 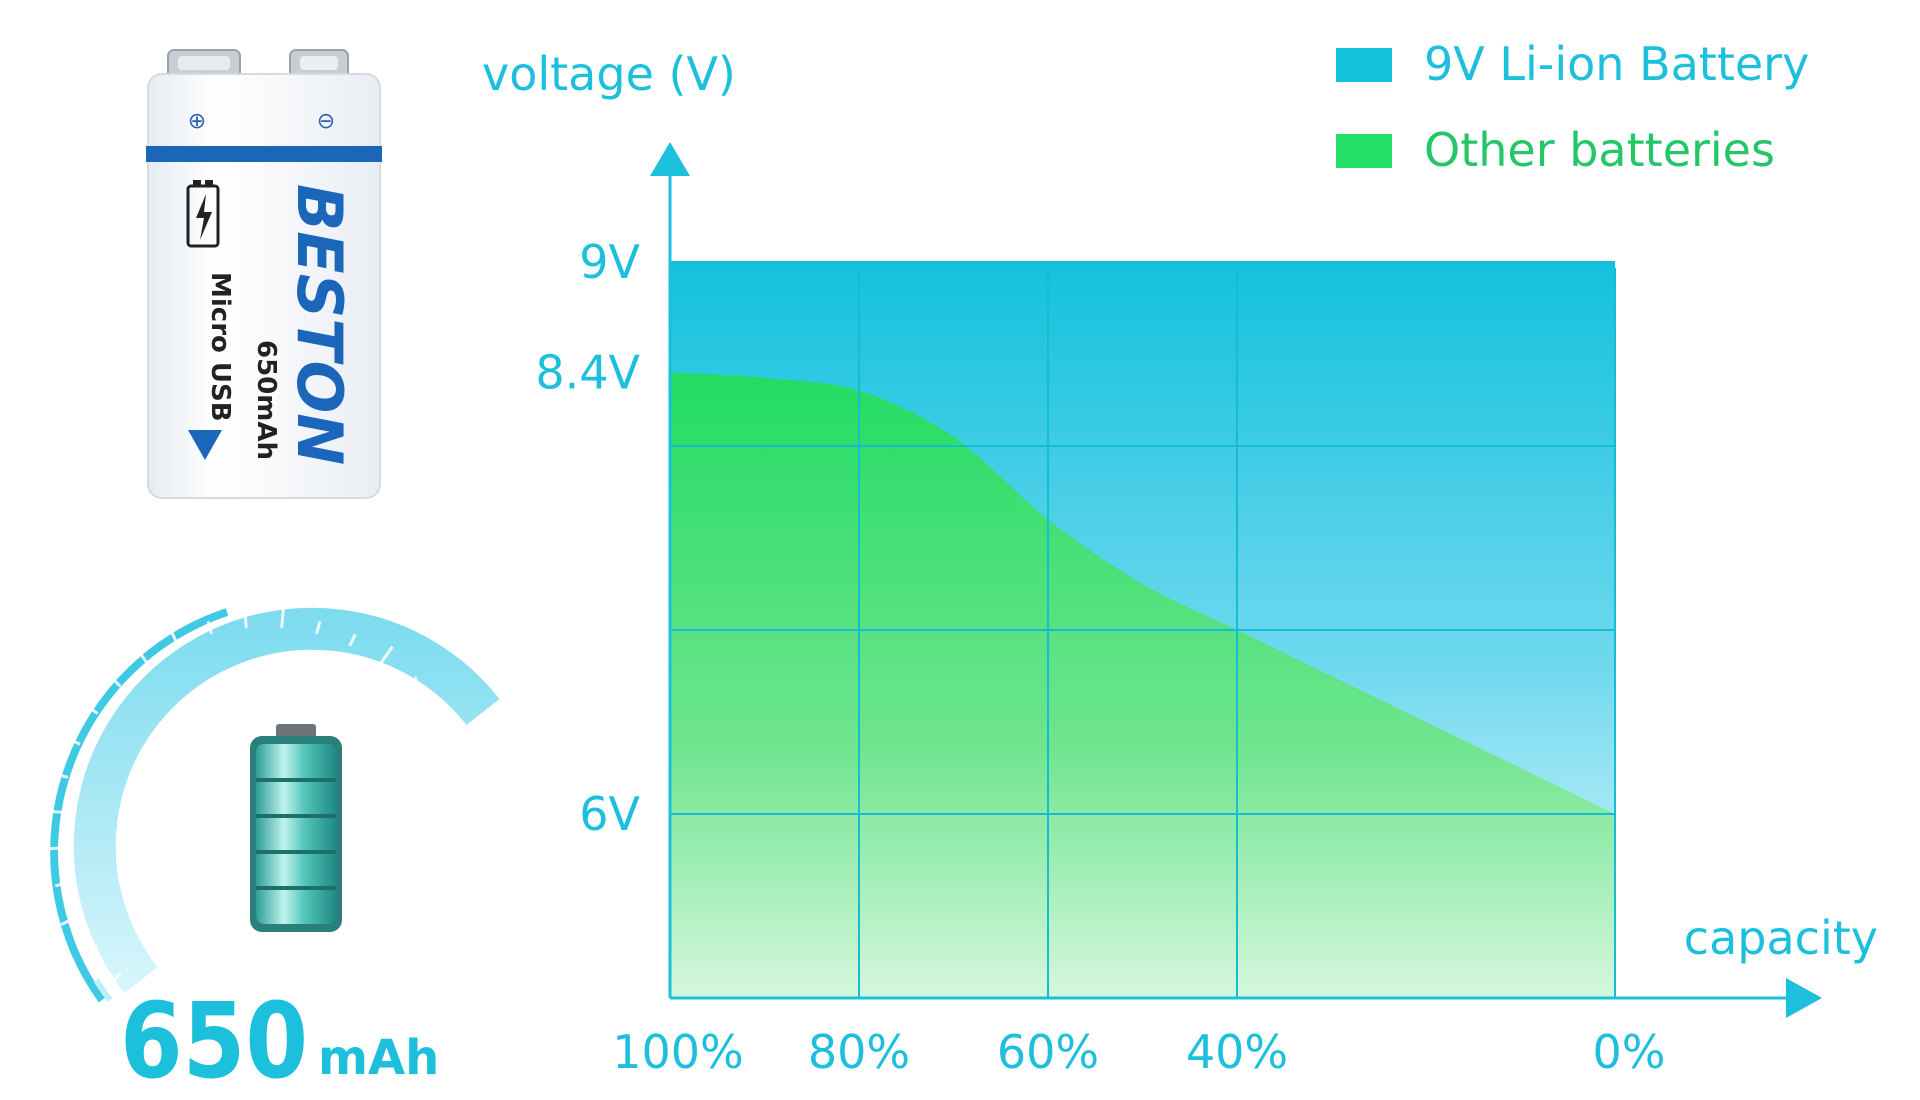 What do you see at coordinates (203, 214) in the screenshot?
I see `charge-icon` at bounding box center [203, 214].